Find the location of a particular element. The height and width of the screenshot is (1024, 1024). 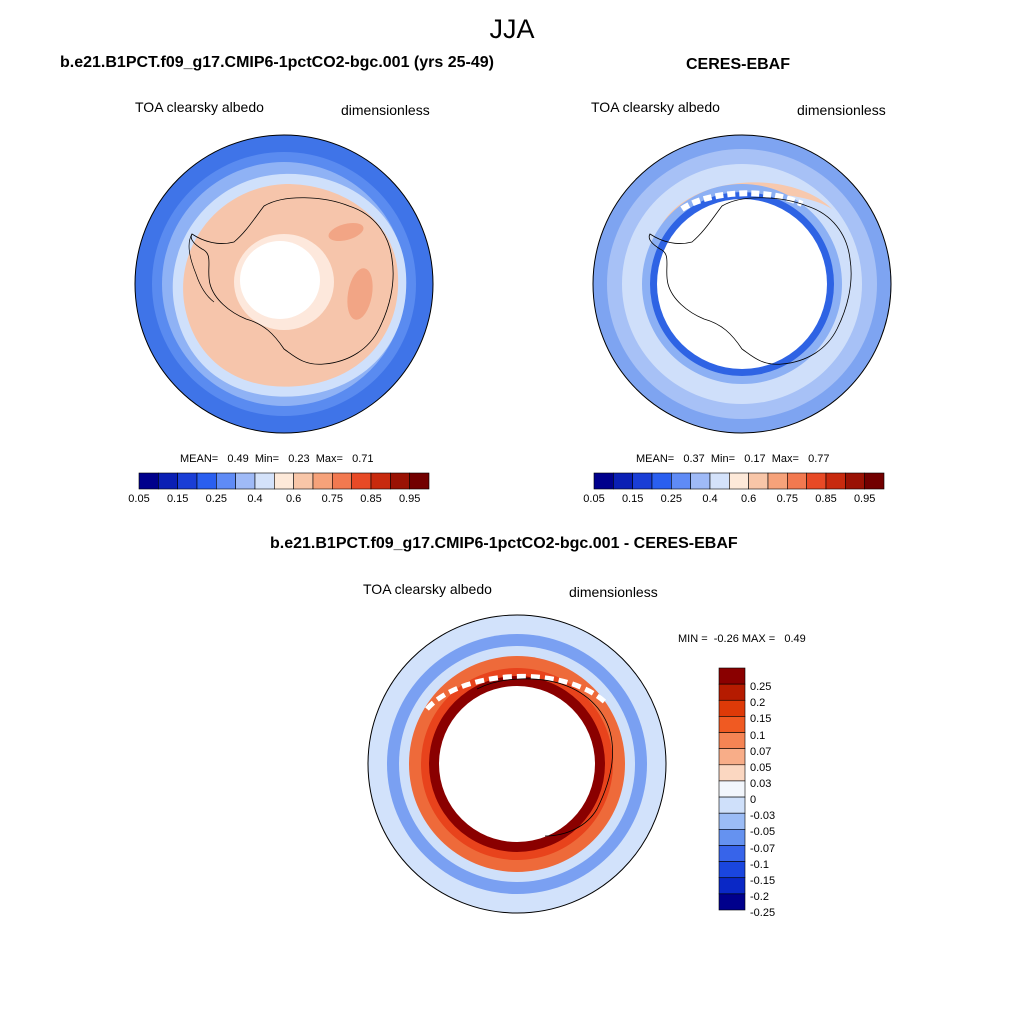

diff-colorbar-tick-label: 0 is located at coordinates (753, 800).